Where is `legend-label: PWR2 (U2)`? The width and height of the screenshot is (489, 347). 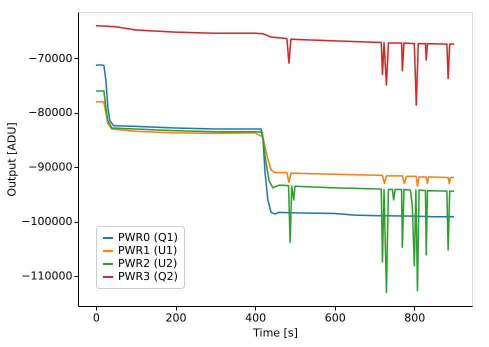 legend-label: PWR2 (U2) is located at coordinates (148, 263).